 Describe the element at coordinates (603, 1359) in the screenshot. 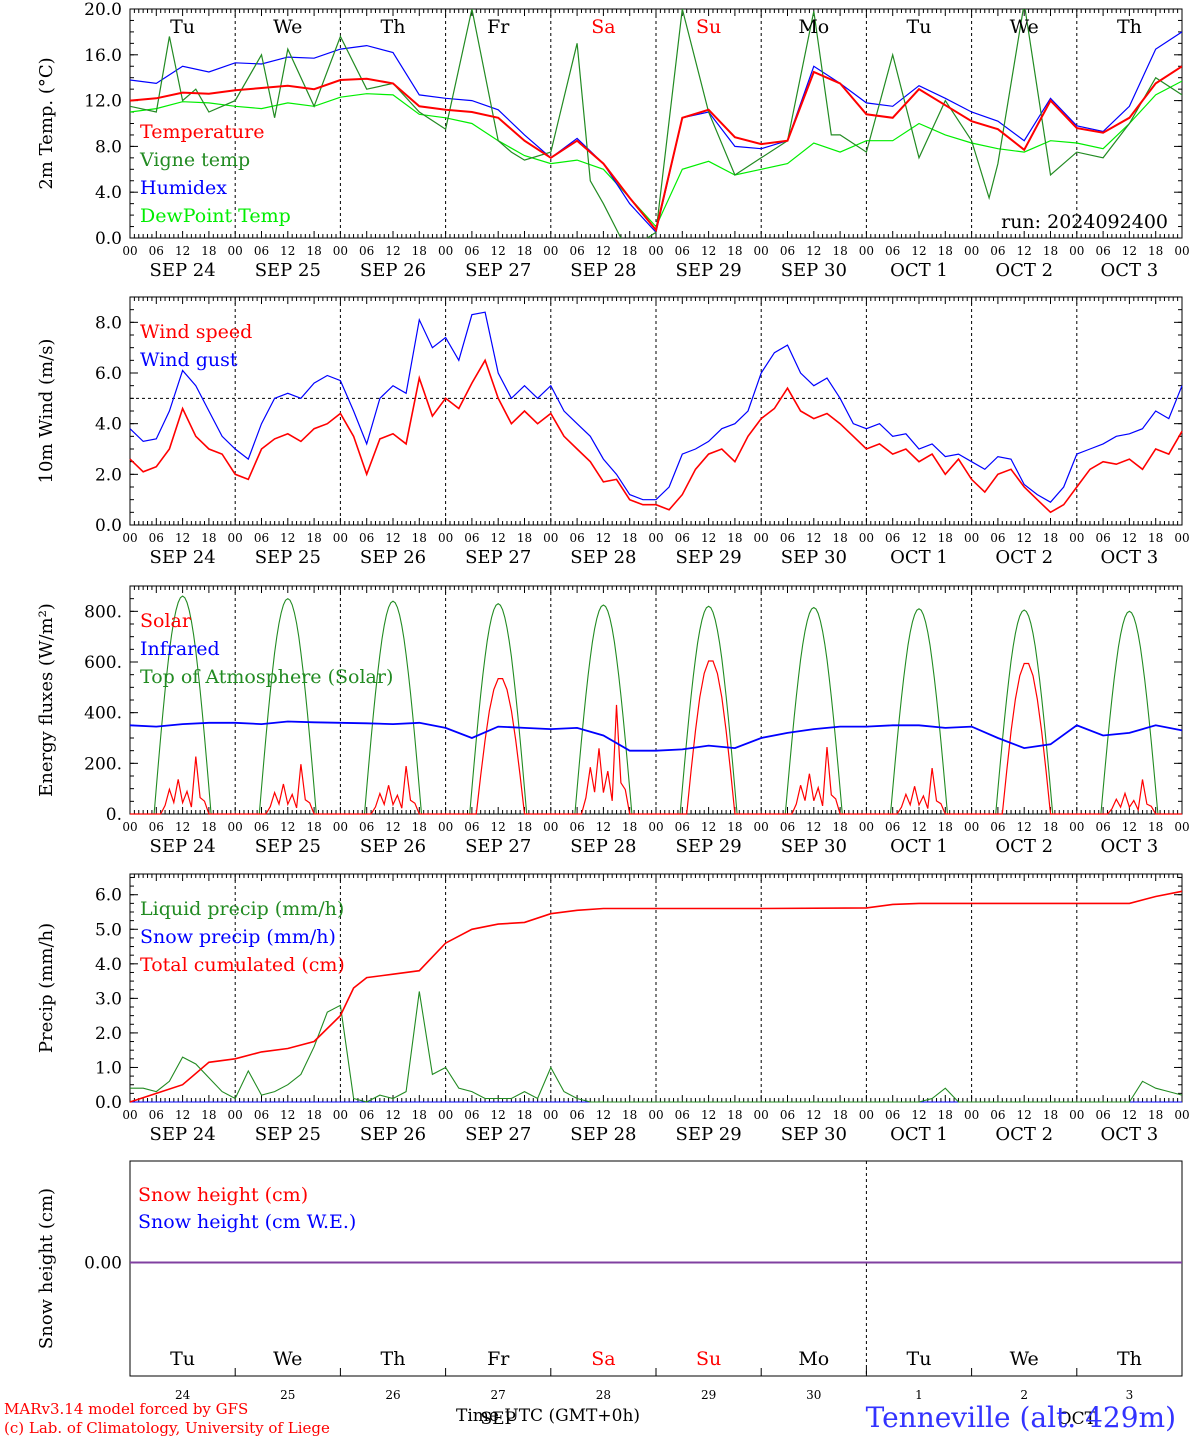

I see `weekday-label: Sa` at that location.